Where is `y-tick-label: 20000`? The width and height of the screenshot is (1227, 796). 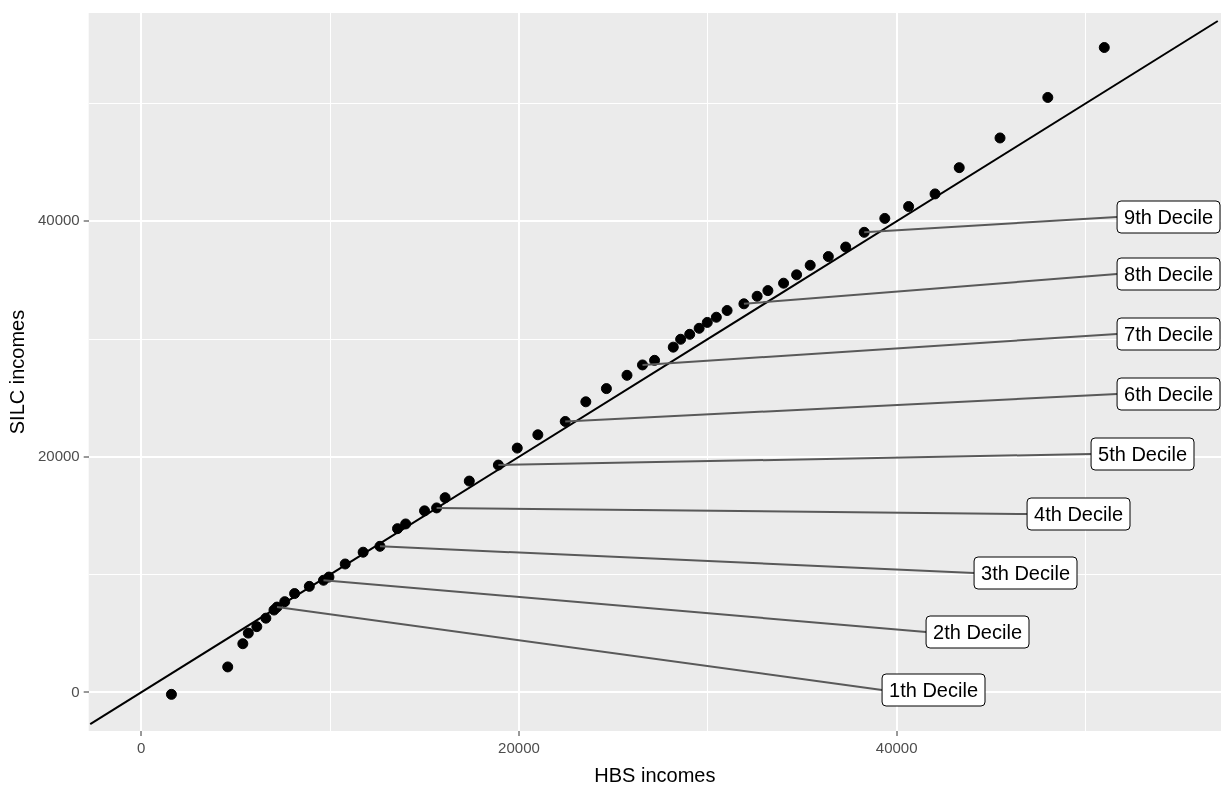 y-tick-label: 20000 is located at coordinates (58, 455).